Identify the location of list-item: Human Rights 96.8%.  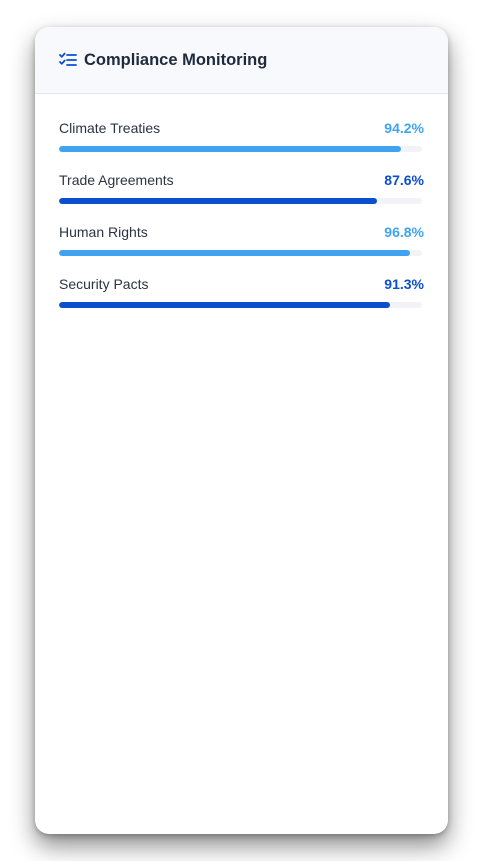
(241, 248).